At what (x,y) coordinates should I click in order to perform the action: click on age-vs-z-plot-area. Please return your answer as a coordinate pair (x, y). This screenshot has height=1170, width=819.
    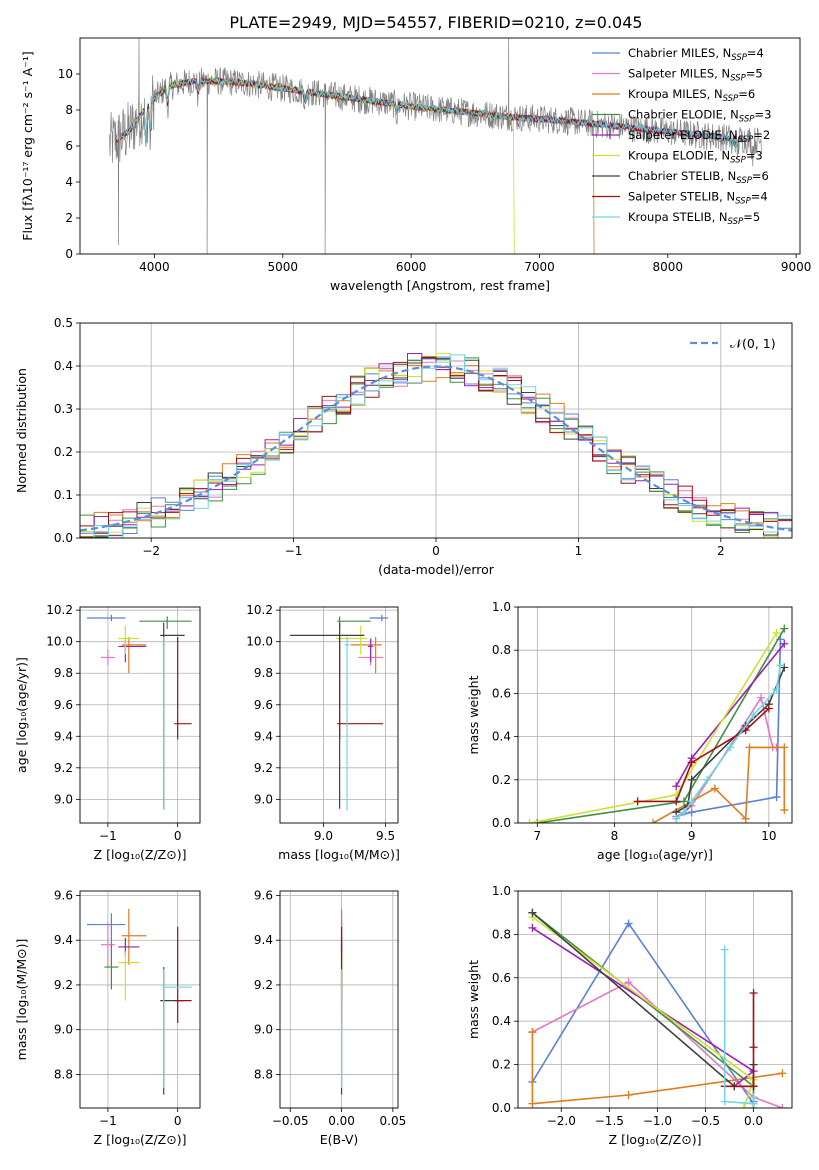
    Looking at the image, I should click on (140, 715).